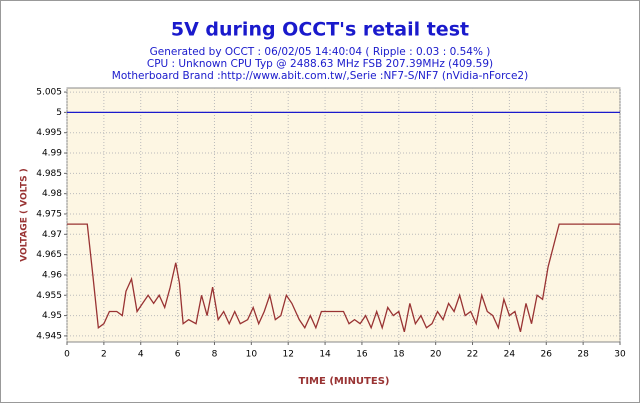 This screenshot has height=403, width=640. What do you see at coordinates (52, 194) in the screenshot?
I see `y-tick-label: 4.98` at bounding box center [52, 194].